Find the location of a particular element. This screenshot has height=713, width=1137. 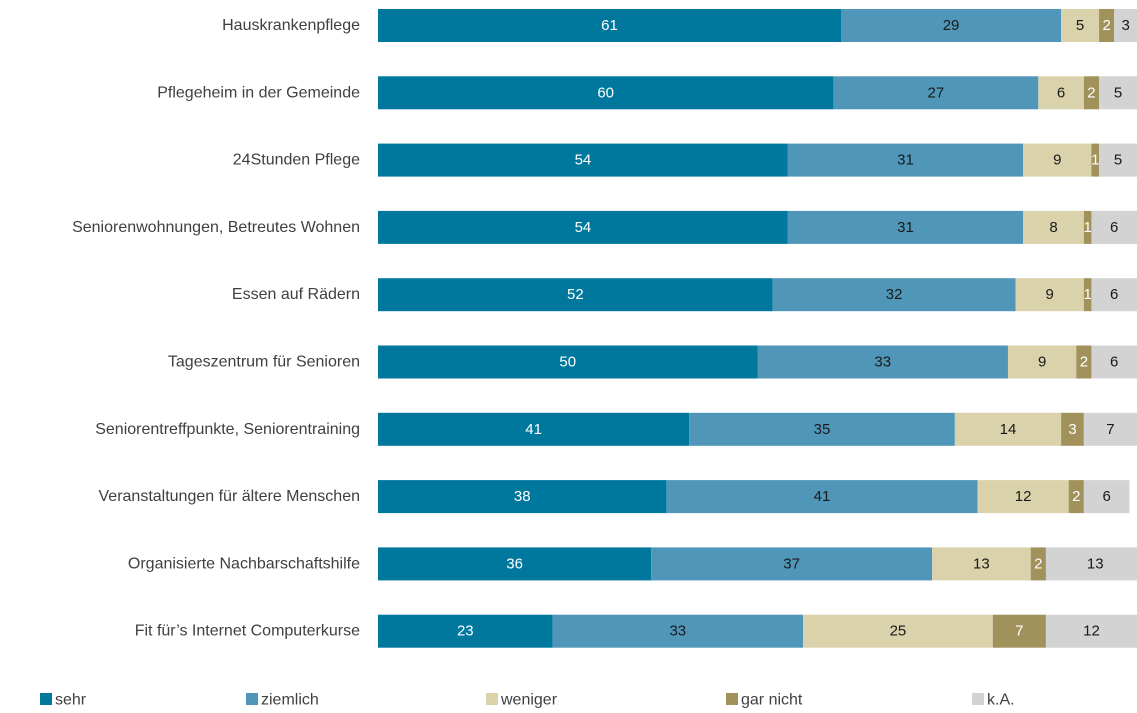

category-label: Hauskrankenpflege is located at coordinates (291, 25).